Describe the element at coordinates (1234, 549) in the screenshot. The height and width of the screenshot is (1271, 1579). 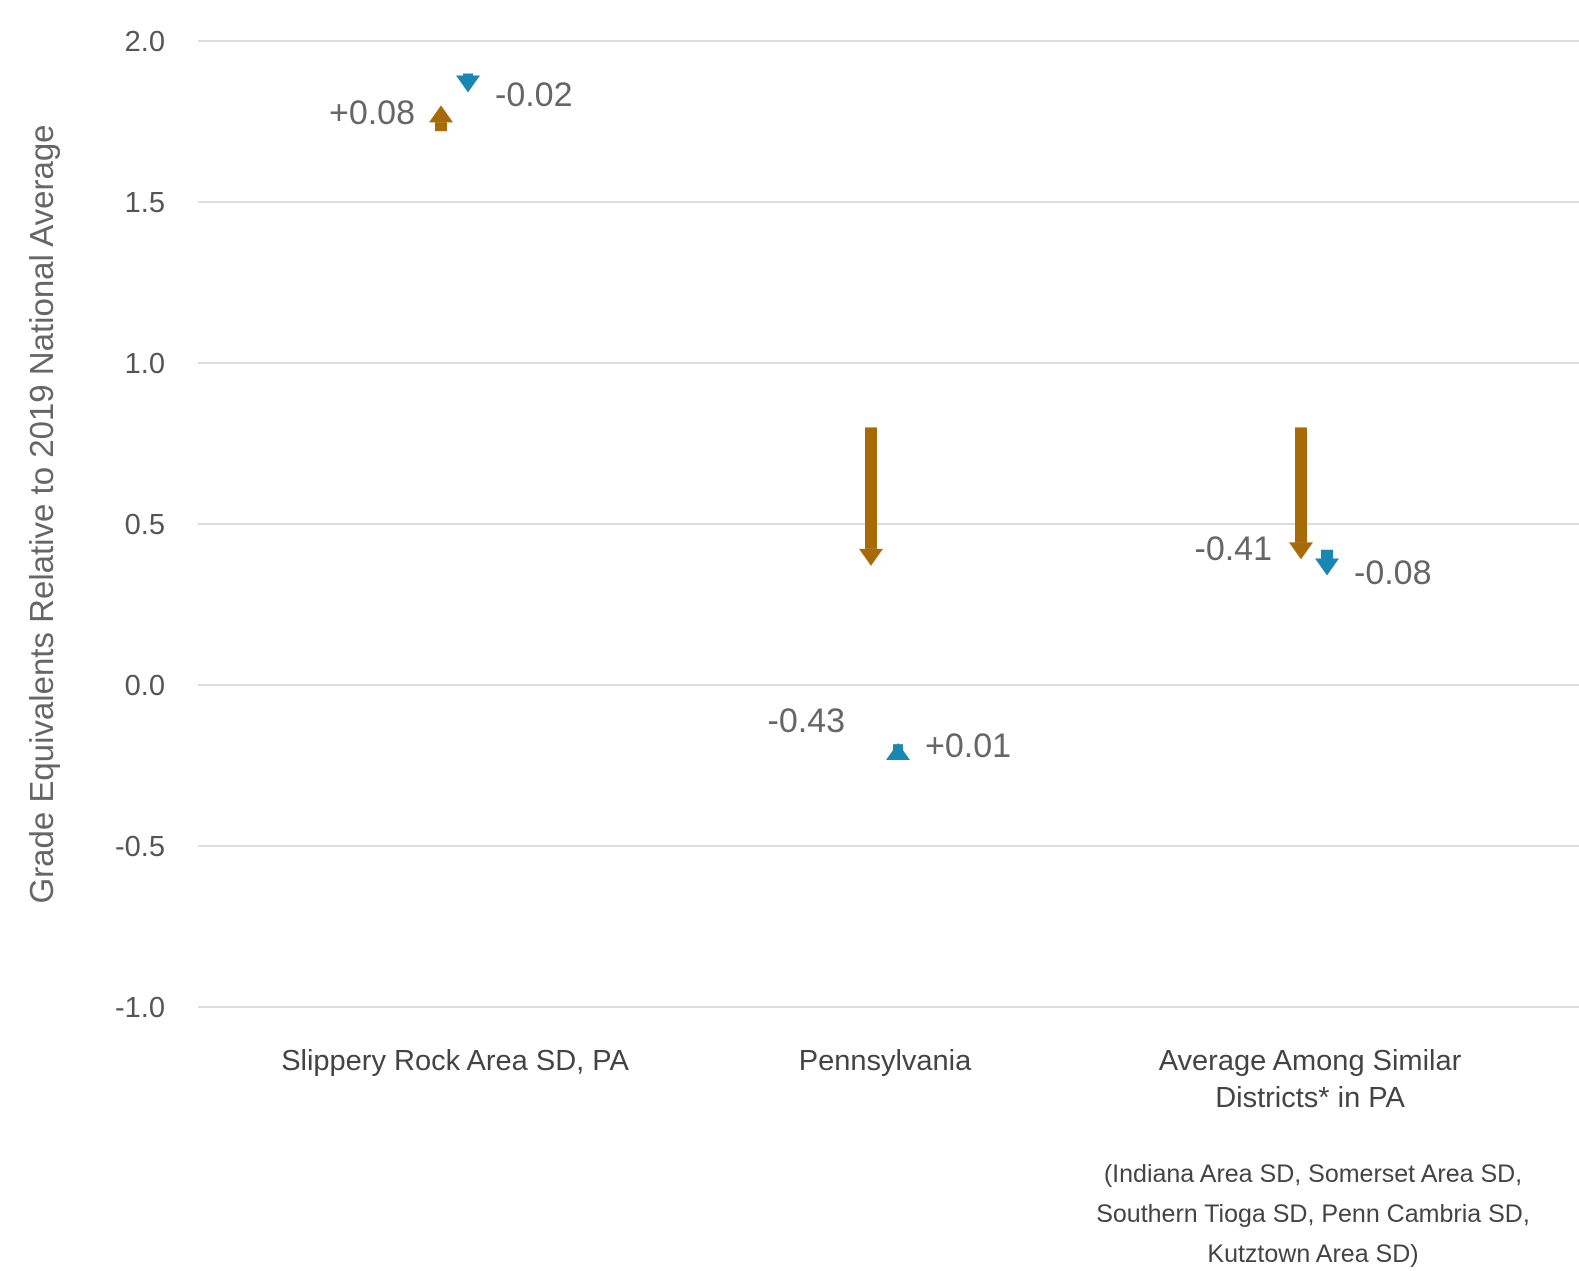
I see `series1-change-label: -0.41` at that location.